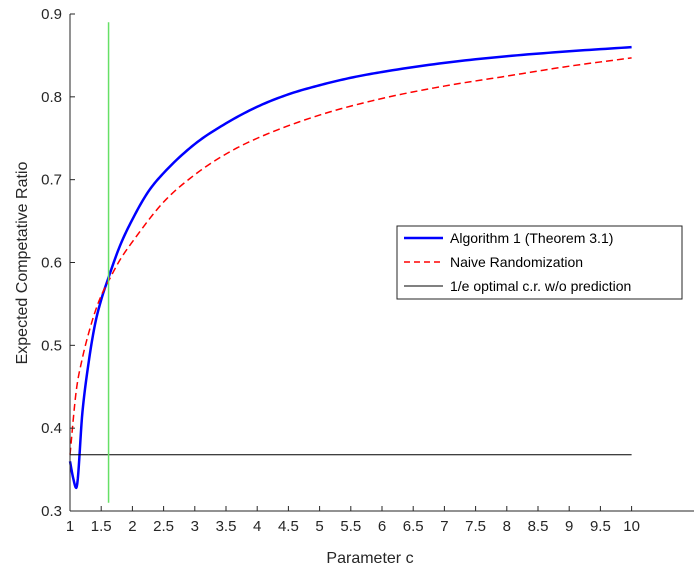 This screenshot has height=571, width=694. What do you see at coordinates (51, 345) in the screenshot?
I see `y-tick-label: 0.5` at bounding box center [51, 345].